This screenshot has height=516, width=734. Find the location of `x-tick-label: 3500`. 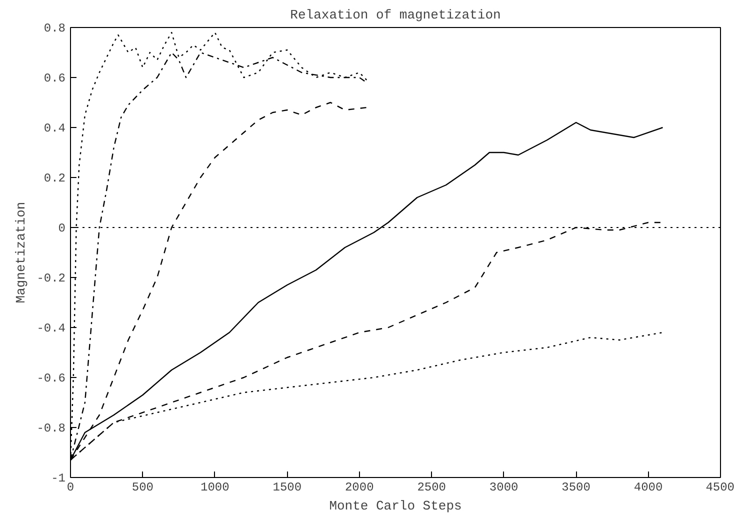

x-tick-label: 3500 is located at coordinates (576, 487).